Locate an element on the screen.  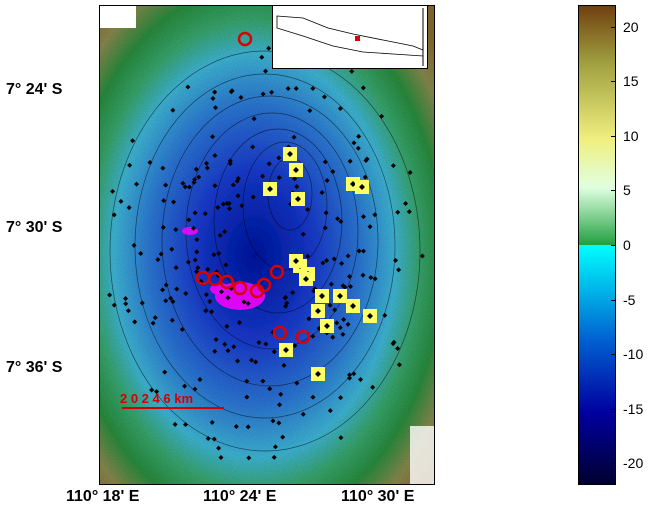
island-outline is located at coordinates (350, 36).